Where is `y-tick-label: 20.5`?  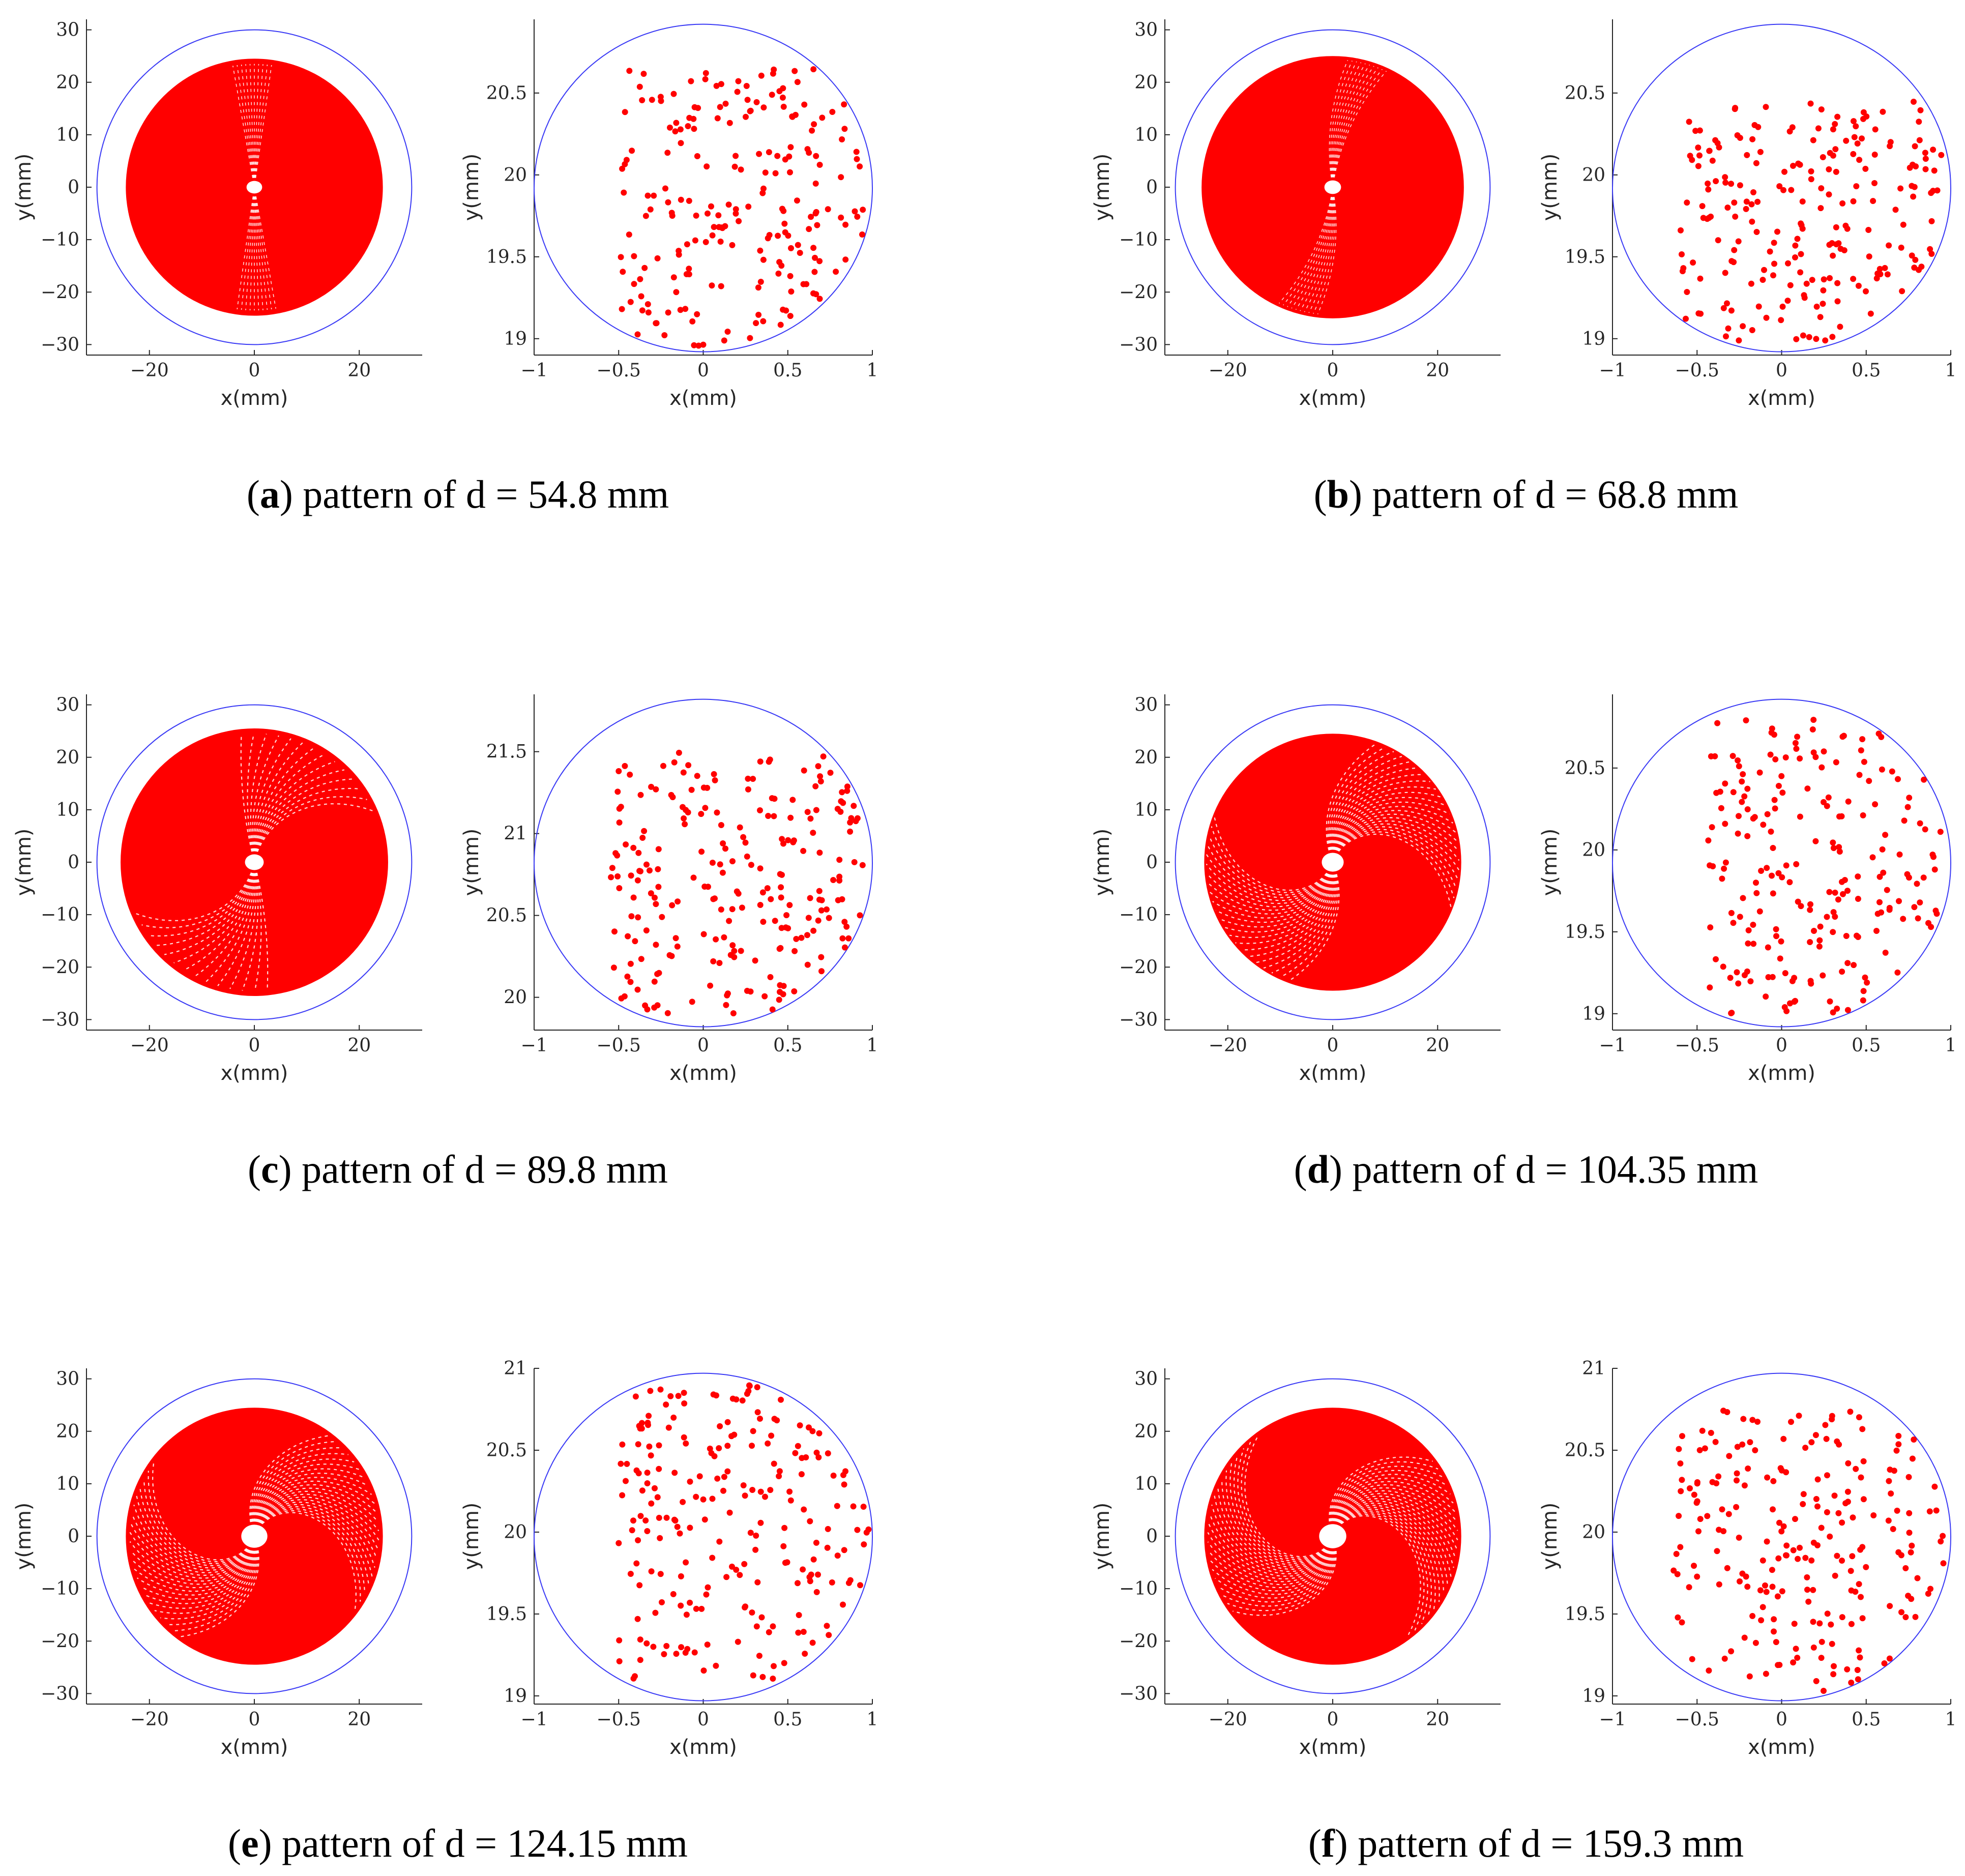
y-tick-label: 20.5 is located at coordinates (1585, 768).